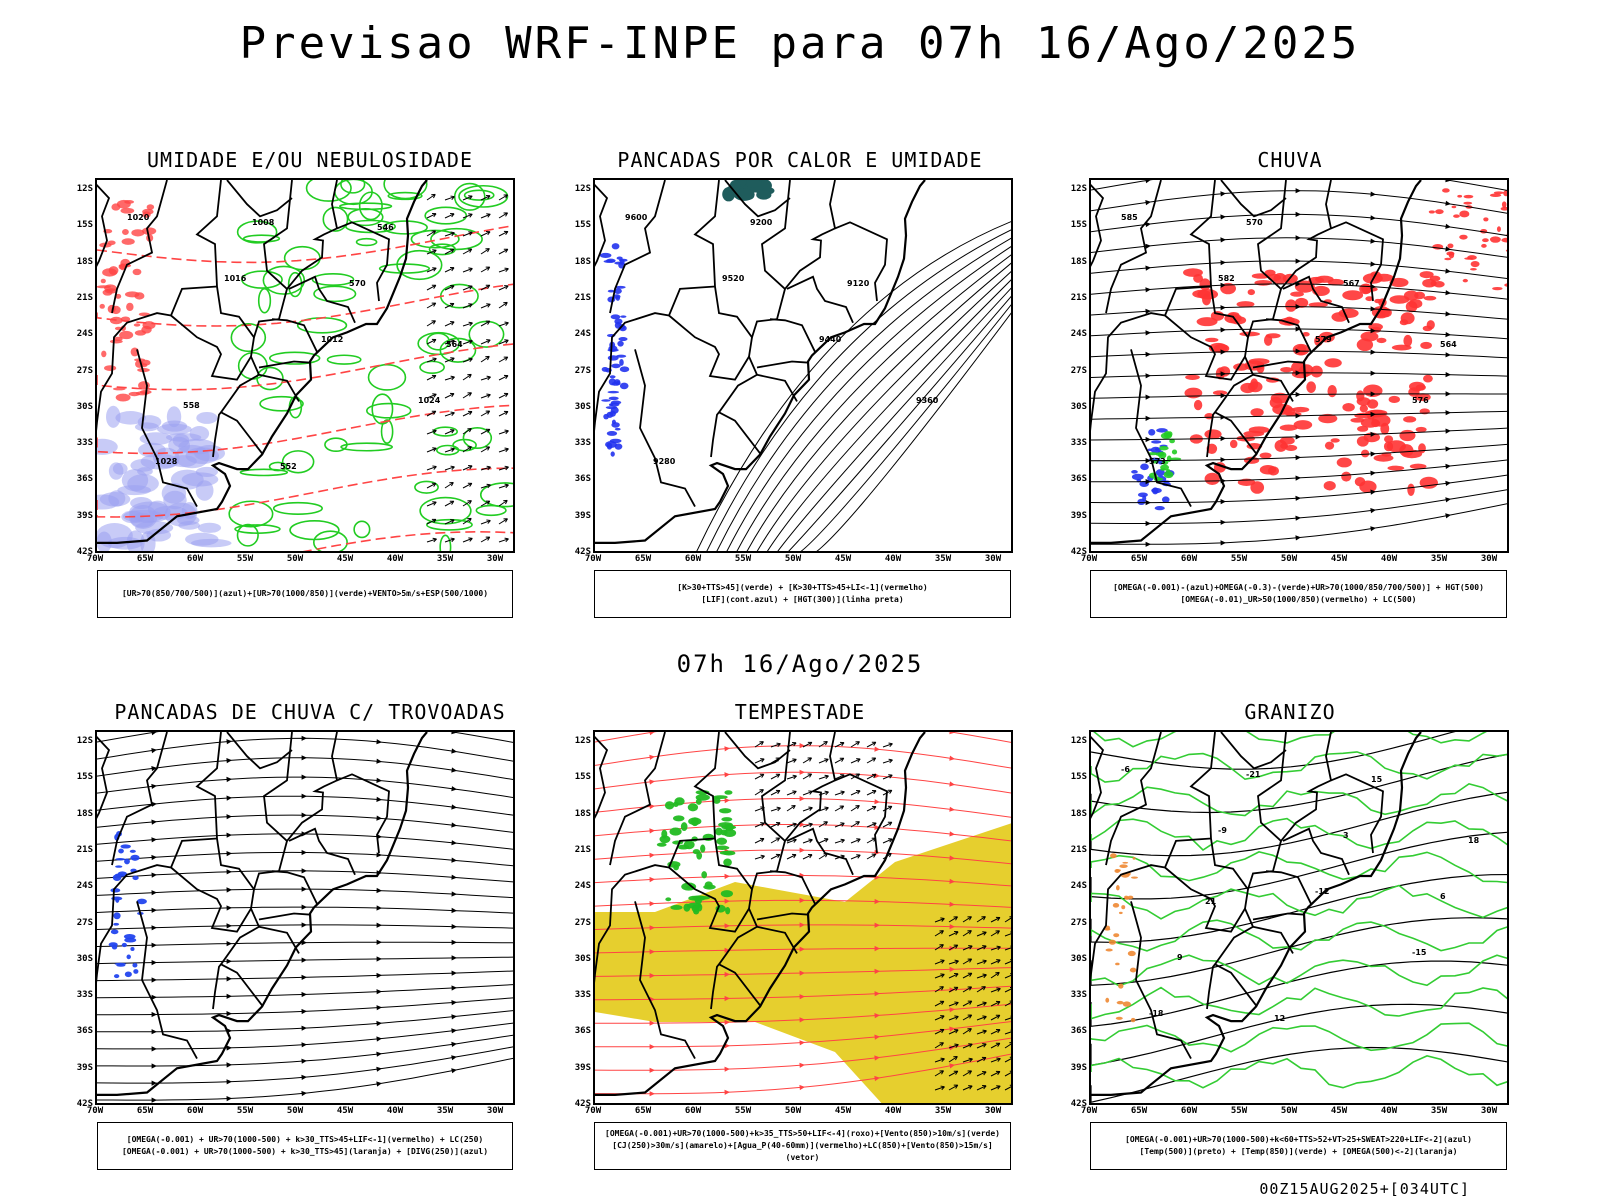  I want to click on map-canvas: 1020 1016 1012 1024 1028 1008 570 564 558 552 546, so click(305, 365).